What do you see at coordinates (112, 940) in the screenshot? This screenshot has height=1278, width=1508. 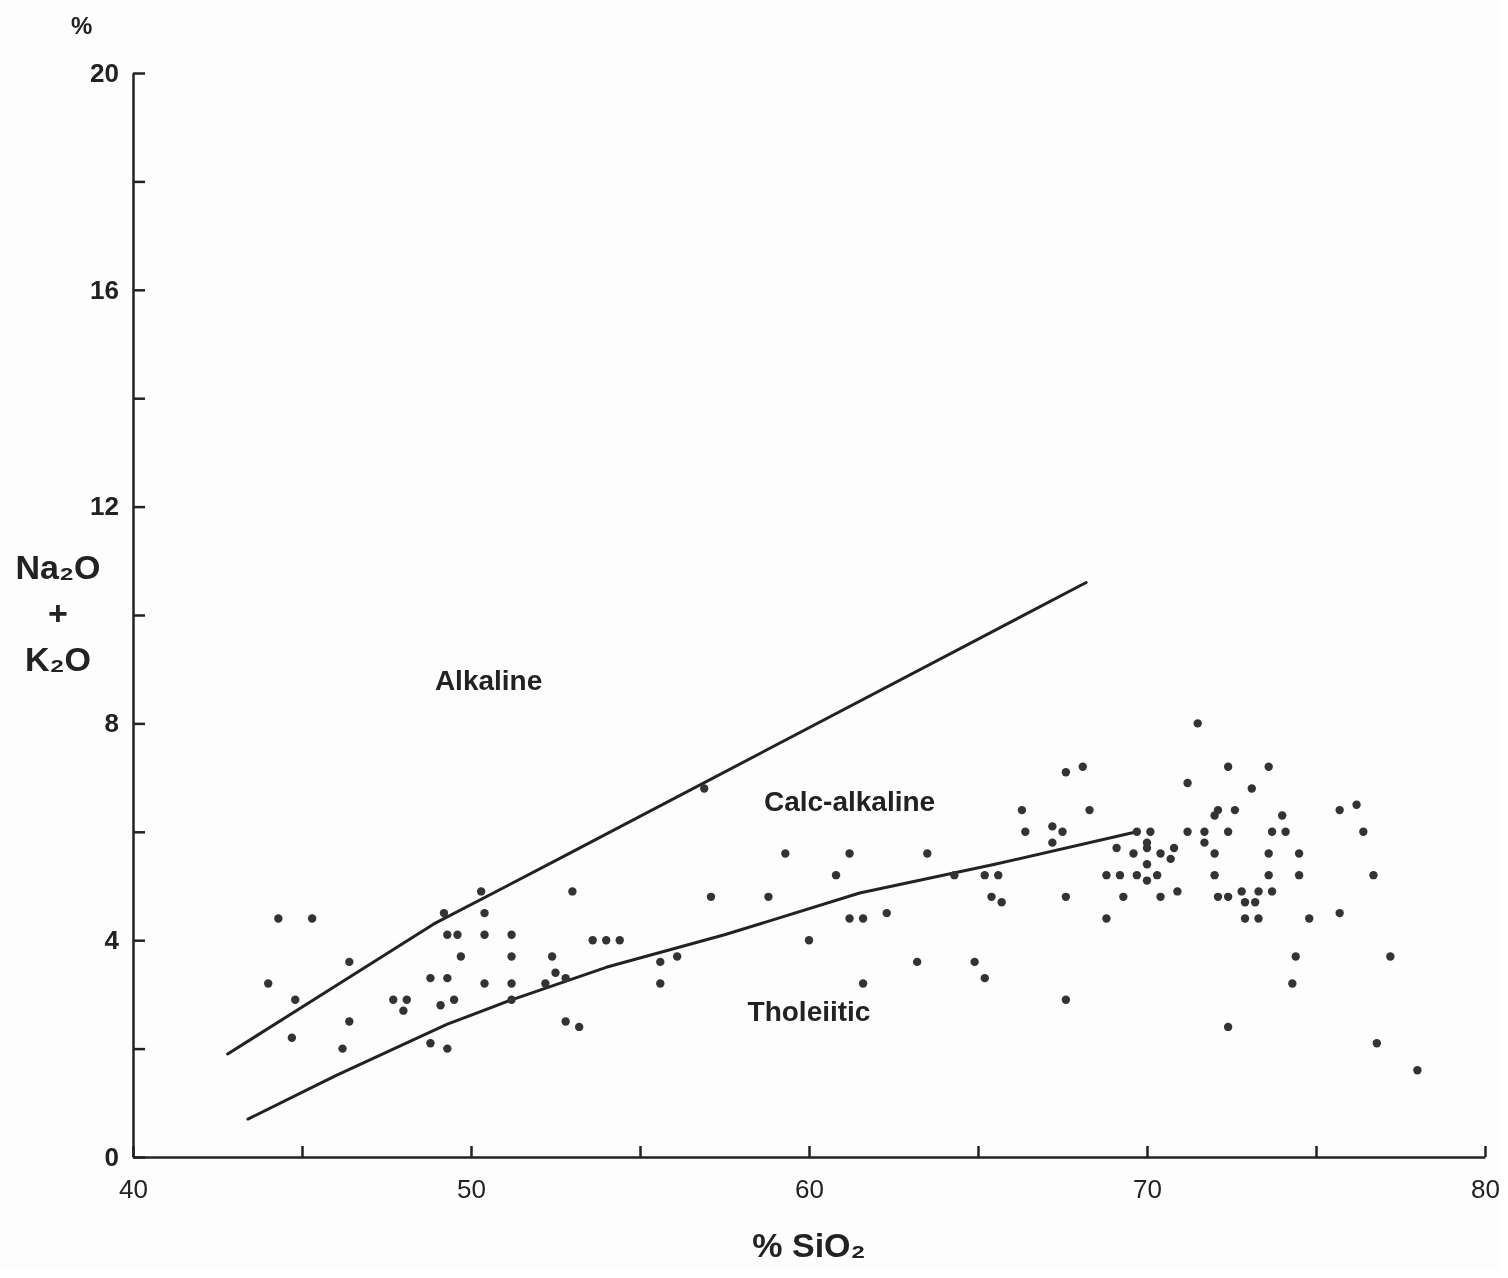 I see `y-tick-label: 4` at bounding box center [112, 940].